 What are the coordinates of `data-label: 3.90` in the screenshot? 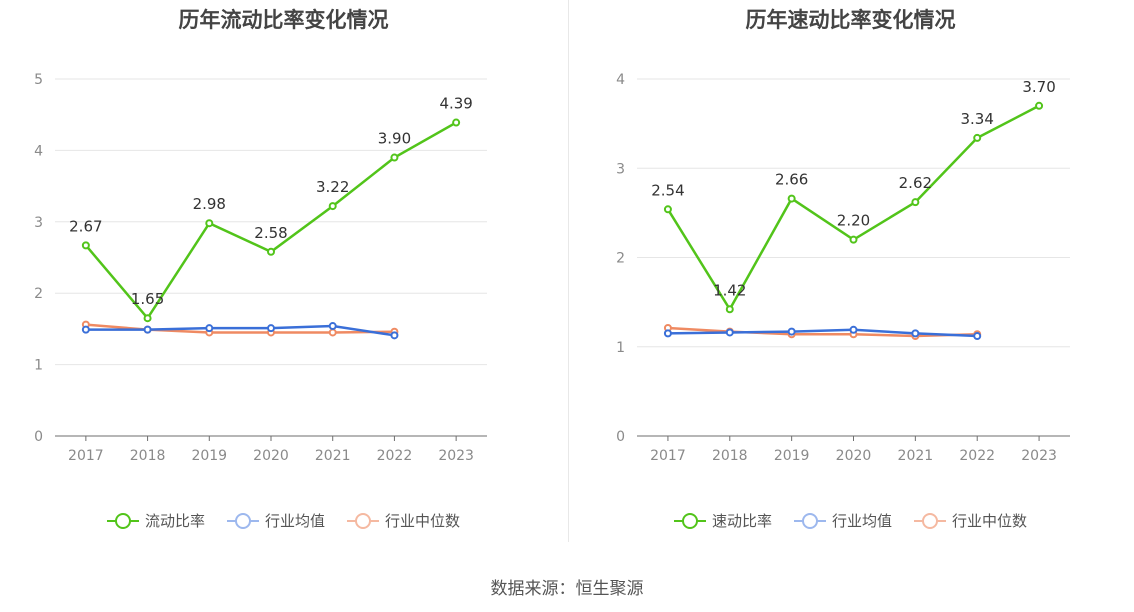 It's located at (394, 139).